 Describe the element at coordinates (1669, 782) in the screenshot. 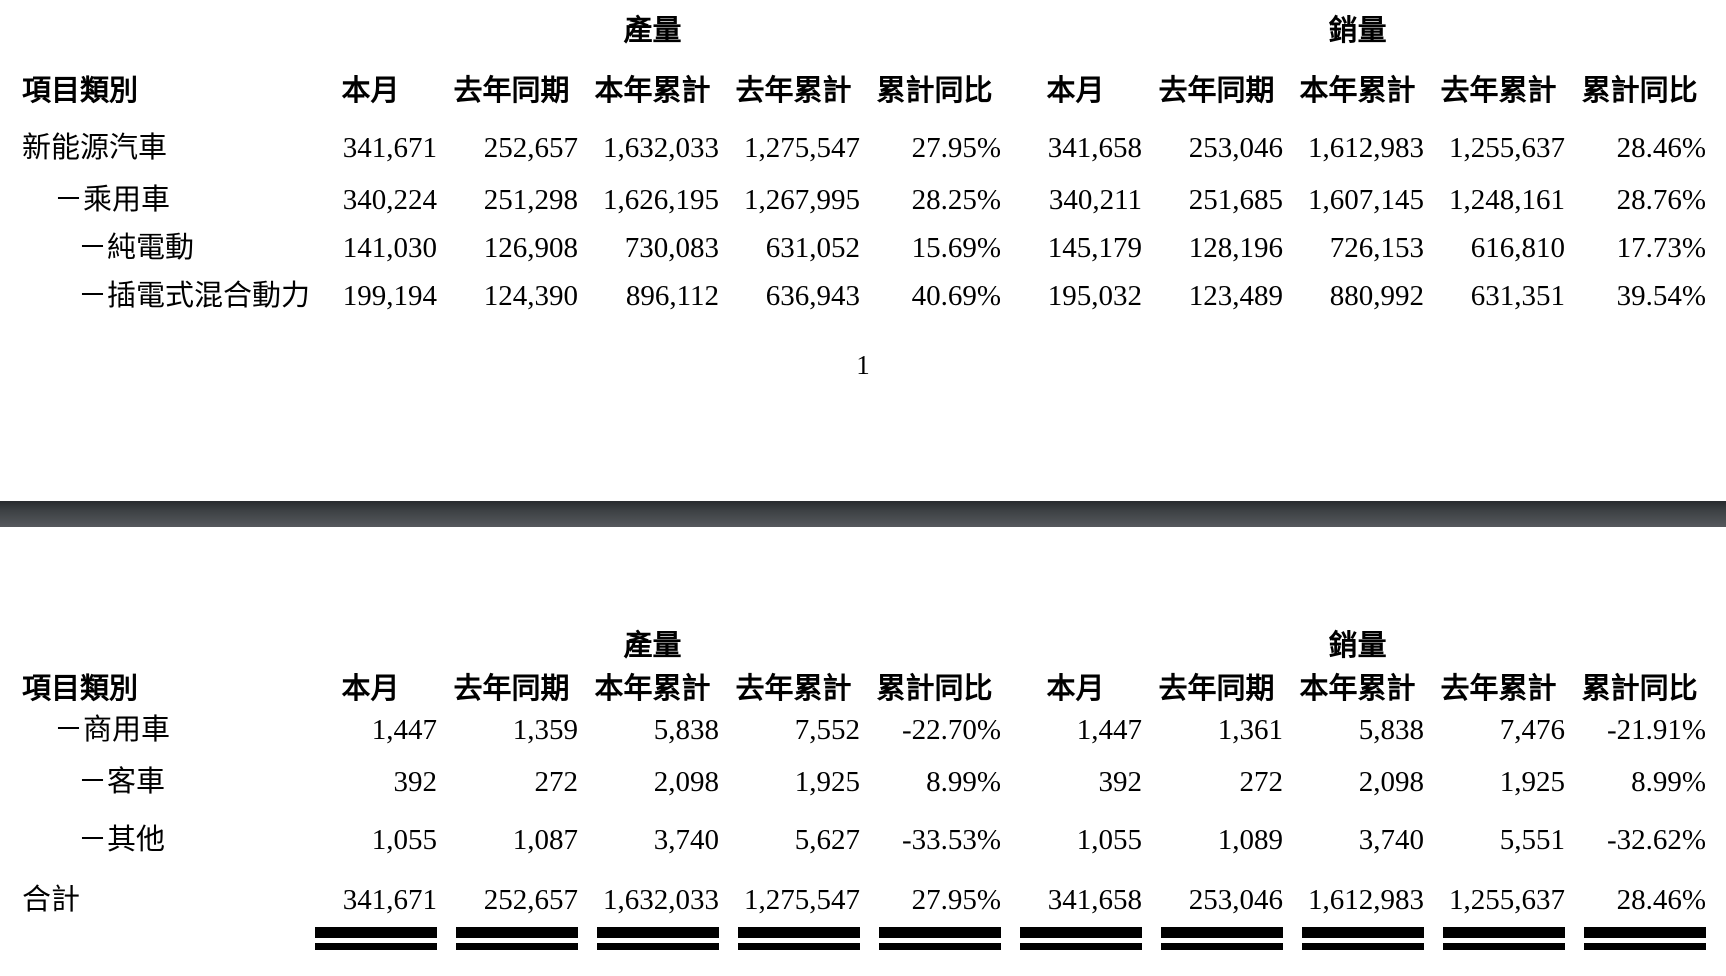

I see `value-cell: 8.99%` at that location.